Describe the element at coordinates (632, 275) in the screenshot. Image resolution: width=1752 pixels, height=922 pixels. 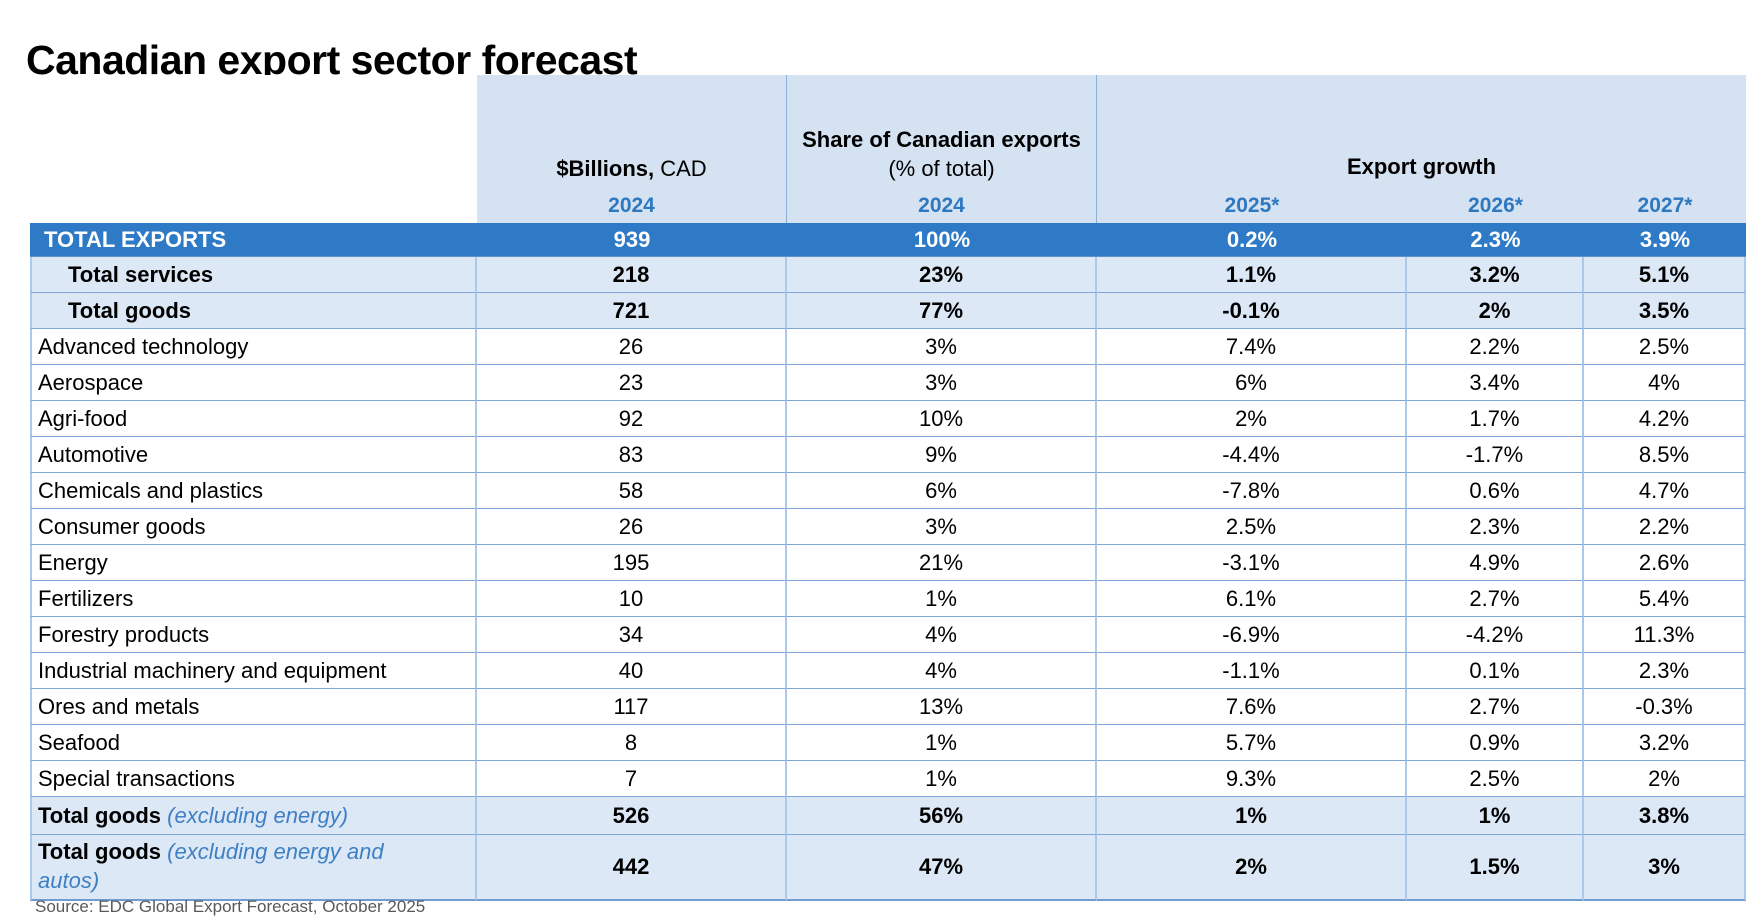
I see `cell-value: 218` at that location.